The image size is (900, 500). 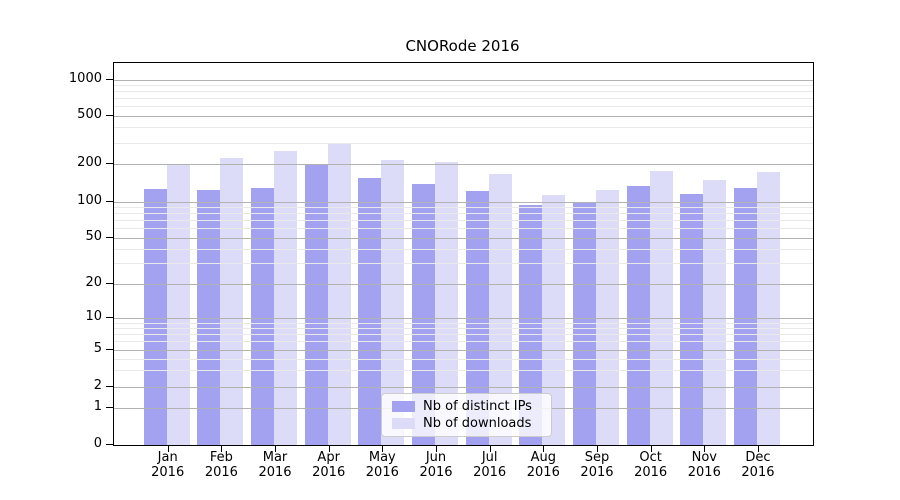 I want to click on bar-downloads-feb, so click(x=232, y=301).